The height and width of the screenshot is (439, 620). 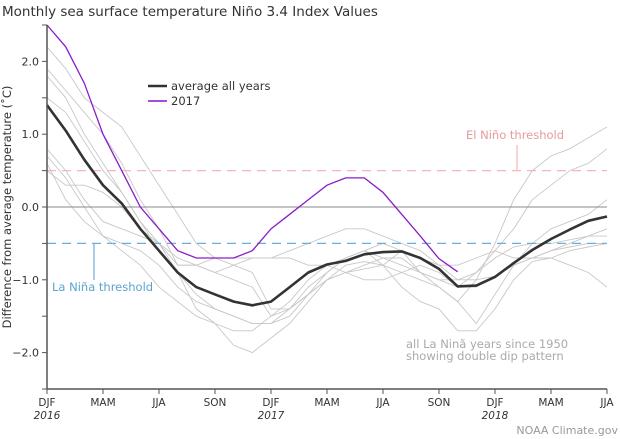 I want to click on y-tick-label: −1.0, so click(x=25, y=280).